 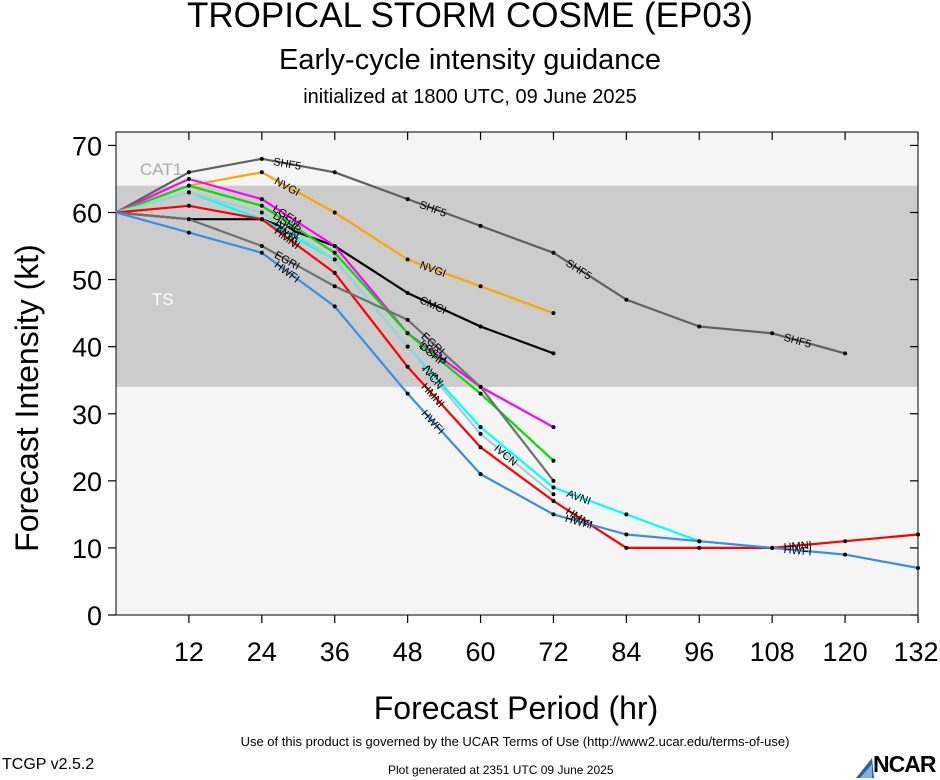 What do you see at coordinates (87, 281) in the screenshot?
I see `y-tick-label: 50` at bounding box center [87, 281].